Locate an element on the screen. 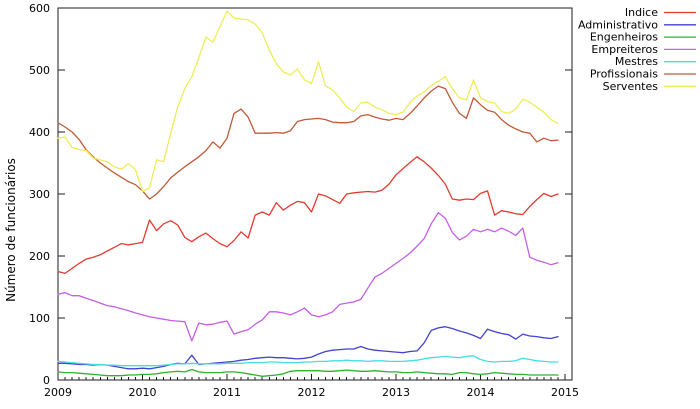  legend-label: Indice is located at coordinates (641, 12).